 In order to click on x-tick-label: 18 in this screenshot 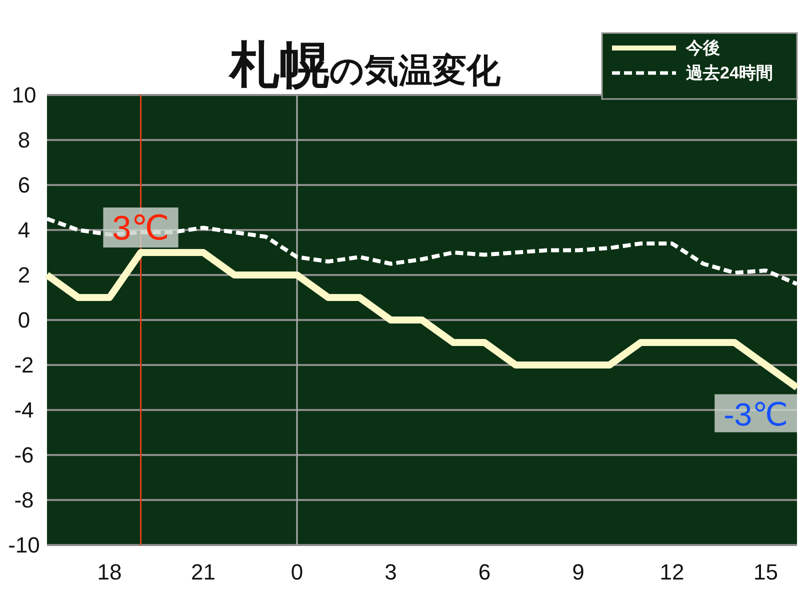, I will do `click(109, 572)`.